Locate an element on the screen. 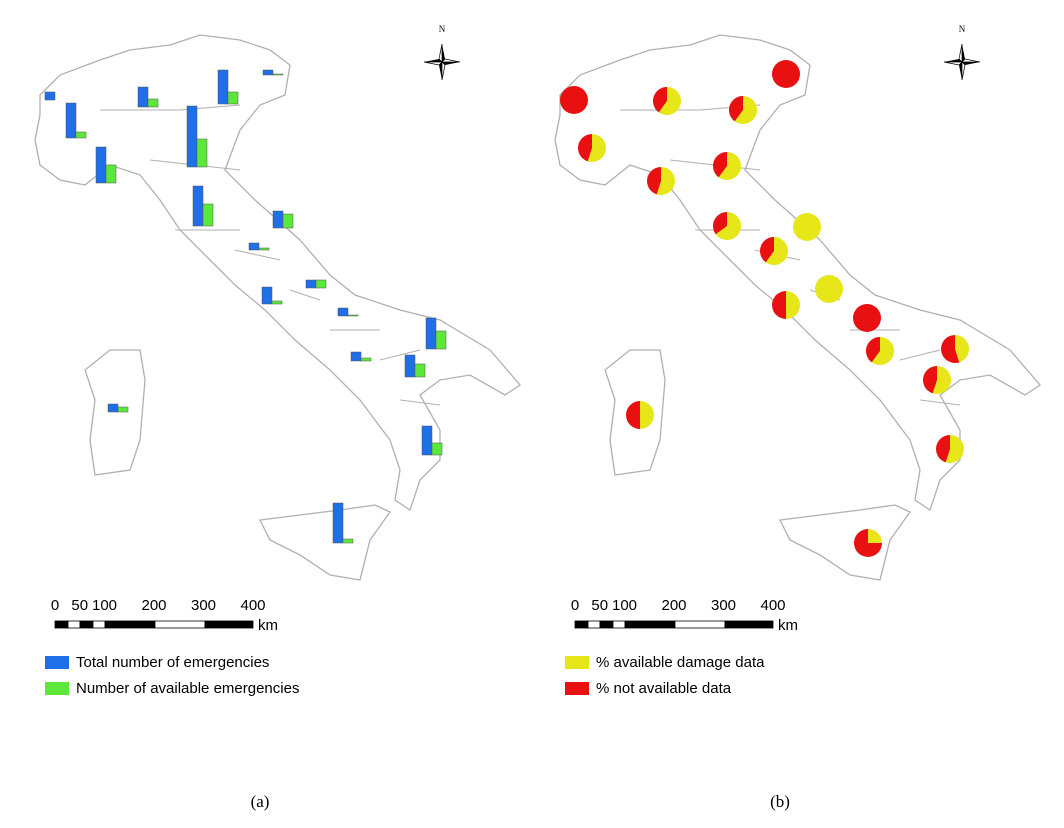  caption: (a) is located at coordinates (260, 801).